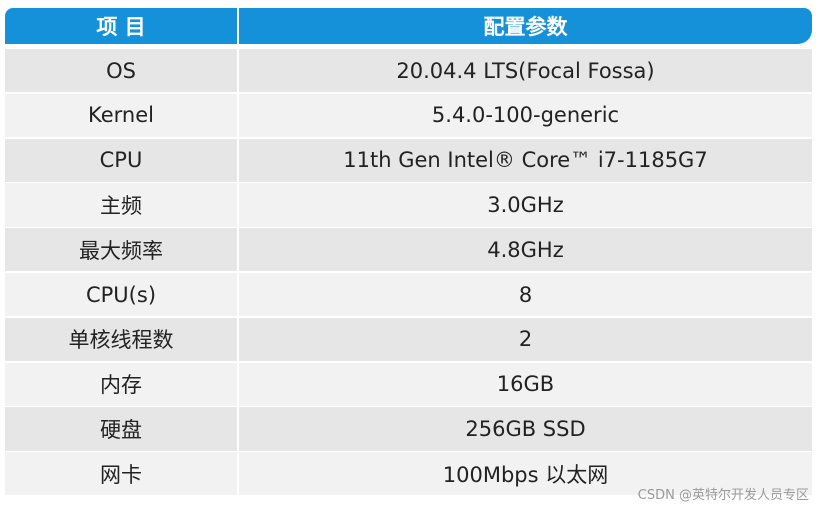 The image size is (821, 511). What do you see at coordinates (121, 295) in the screenshot?
I see `row-label: CPU(s)` at bounding box center [121, 295].